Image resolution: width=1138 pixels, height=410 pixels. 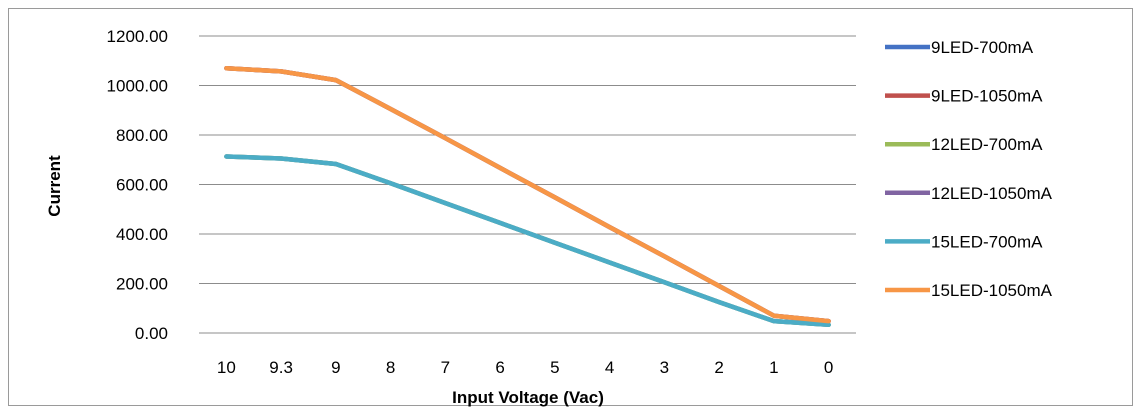 What do you see at coordinates (226, 367) in the screenshot?
I see `x-tick-label: 10` at bounding box center [226, 367].